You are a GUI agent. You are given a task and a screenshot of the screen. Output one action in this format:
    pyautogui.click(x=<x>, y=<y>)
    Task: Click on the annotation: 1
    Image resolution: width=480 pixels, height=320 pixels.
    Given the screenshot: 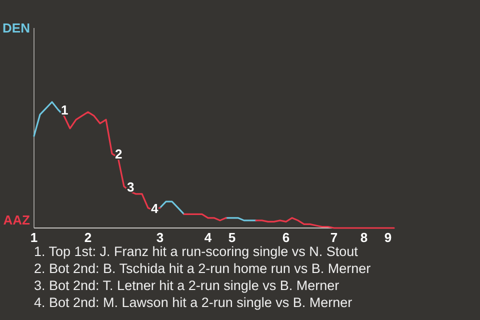 What is the action you would take?
    pyautogui.click(x=64, y=110)
    